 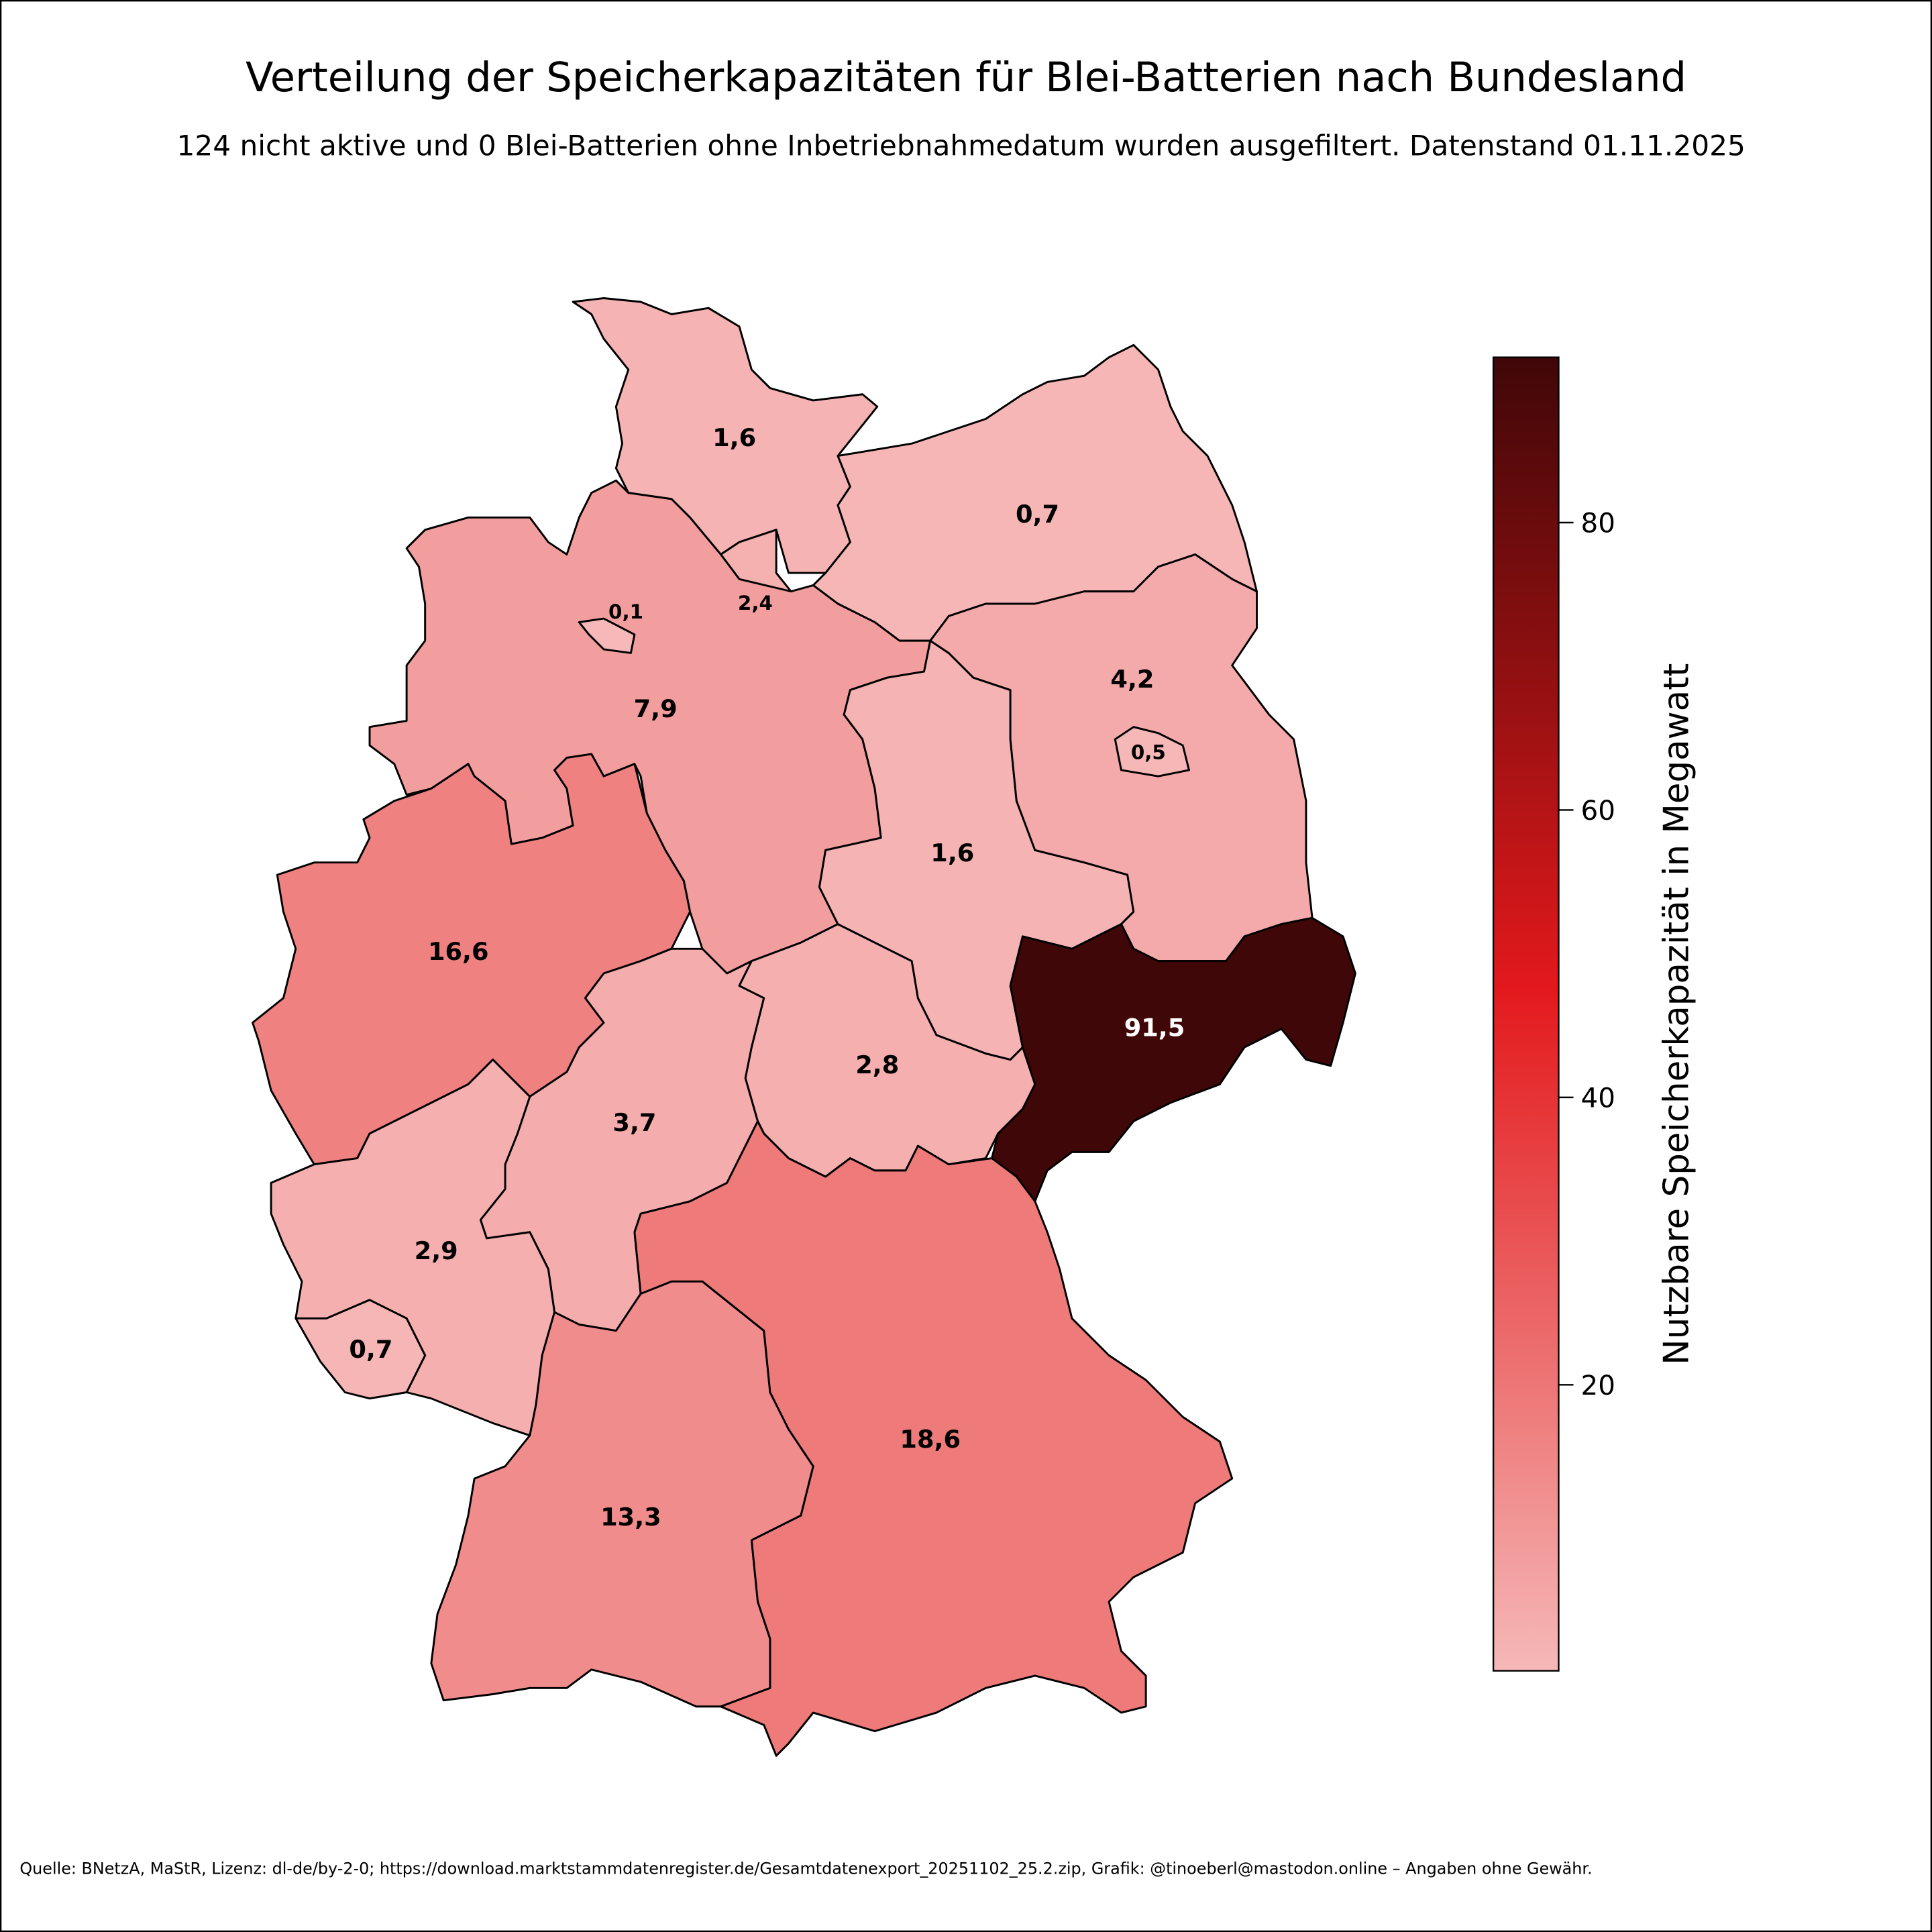 What do you see at coordinates (625, 611) in the screenshot?
I see `region-value-label: 0,1` at bounding box center [625, 611].